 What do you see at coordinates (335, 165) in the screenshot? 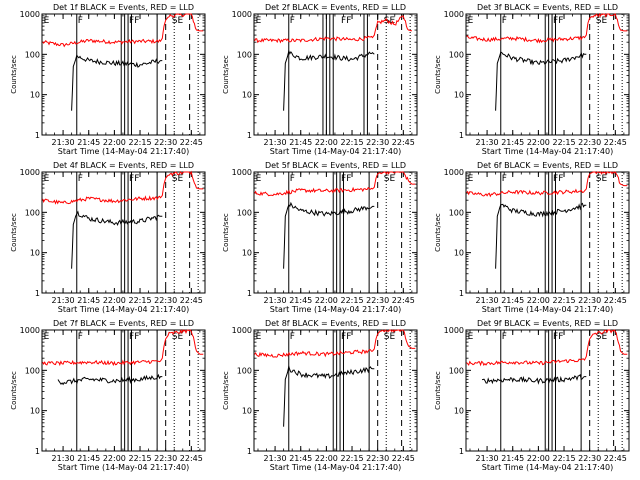
I see `panel-title: Det 5f BLACK = Events, RED = LLD` at bounding box center [335, 165].